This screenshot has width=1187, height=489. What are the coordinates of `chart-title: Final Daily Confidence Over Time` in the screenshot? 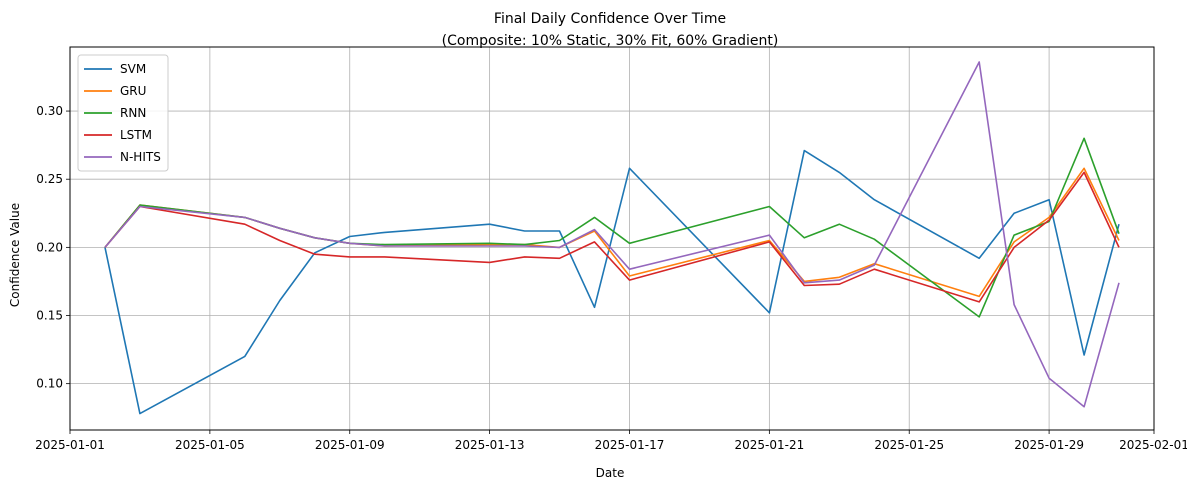 It's located at (610, 19).